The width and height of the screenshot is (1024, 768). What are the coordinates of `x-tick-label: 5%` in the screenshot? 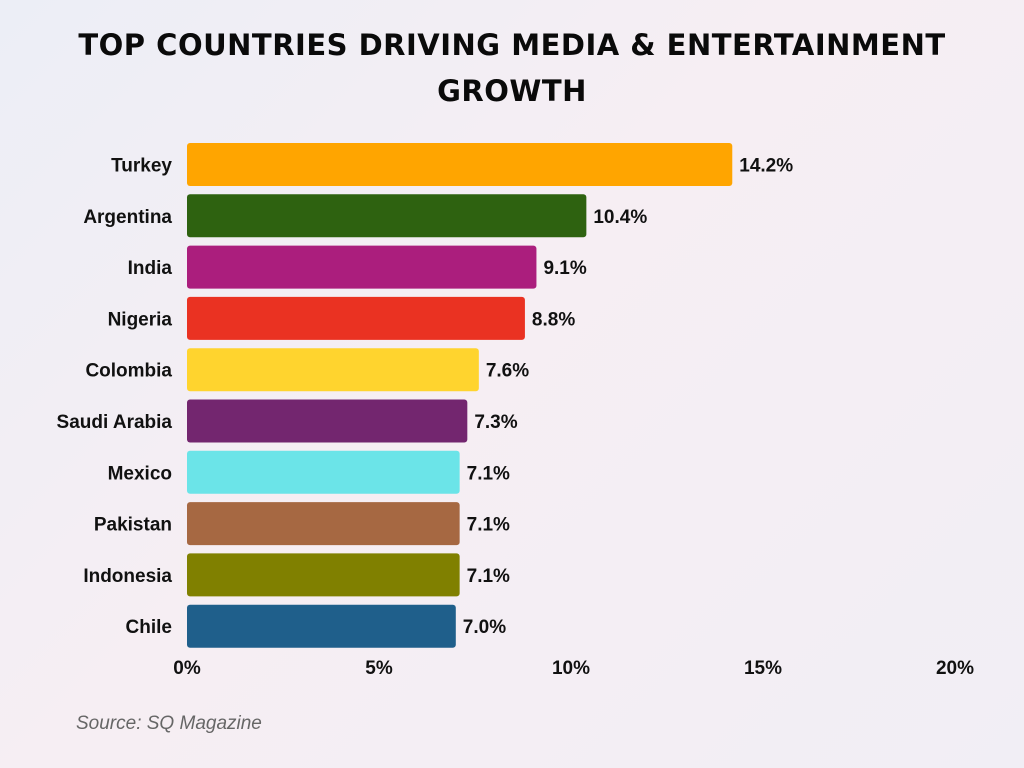 It's located at (379, 668).